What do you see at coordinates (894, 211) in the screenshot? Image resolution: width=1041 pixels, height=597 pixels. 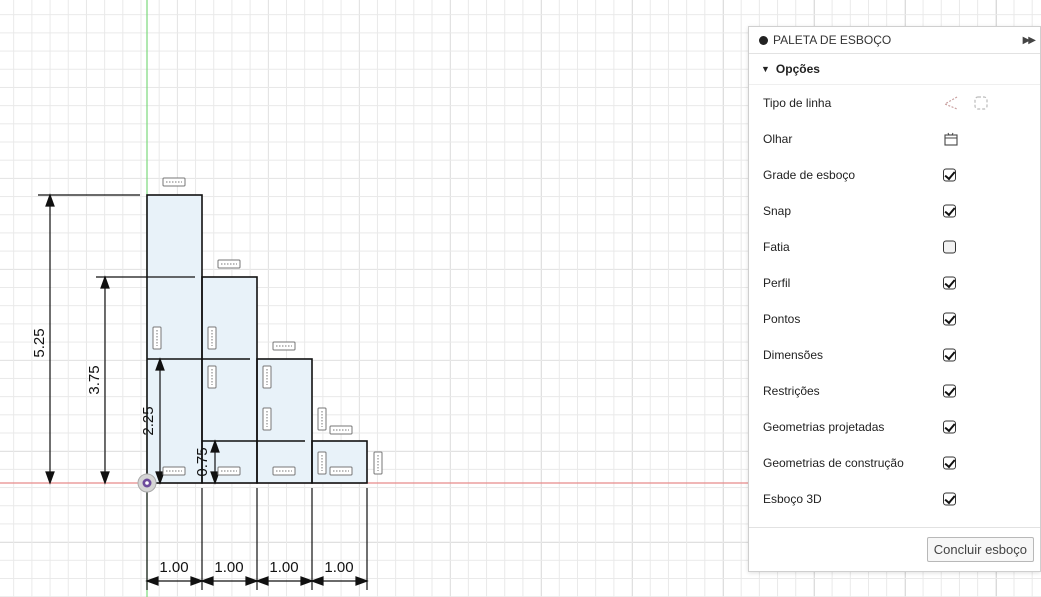 I see `row-snap: Snap` at bounding box center [894, 211].